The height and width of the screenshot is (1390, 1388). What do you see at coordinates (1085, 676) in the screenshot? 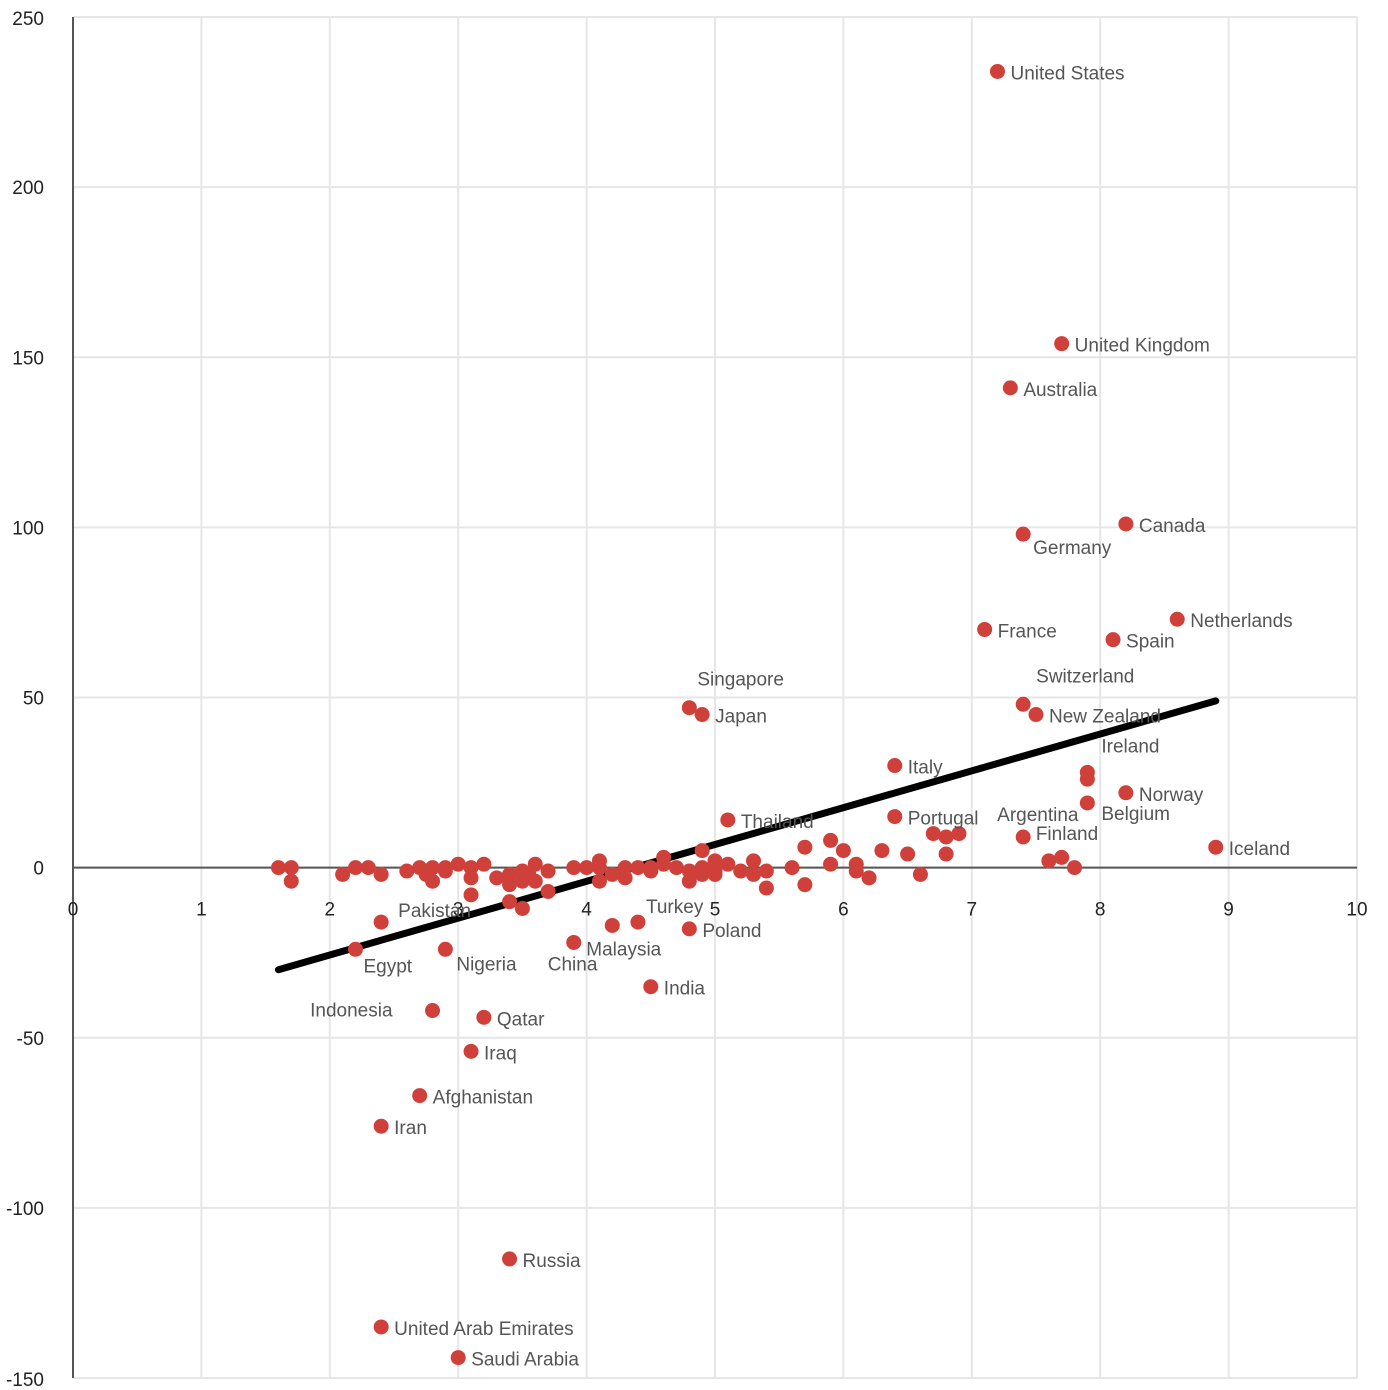
I see `label-switzerland: Switzerland` at bounding box center [1085, 676].